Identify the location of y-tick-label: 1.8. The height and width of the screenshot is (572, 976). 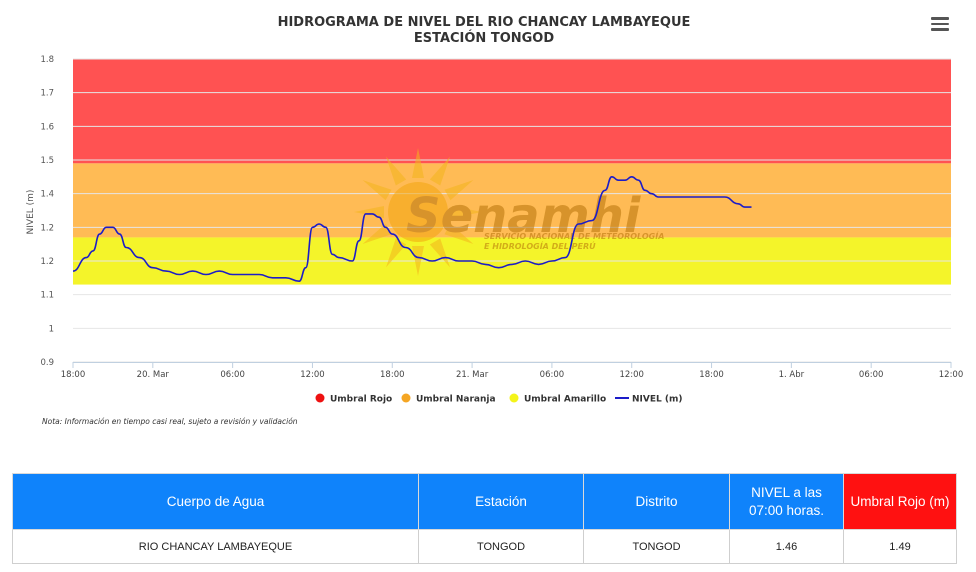
(47, 60).